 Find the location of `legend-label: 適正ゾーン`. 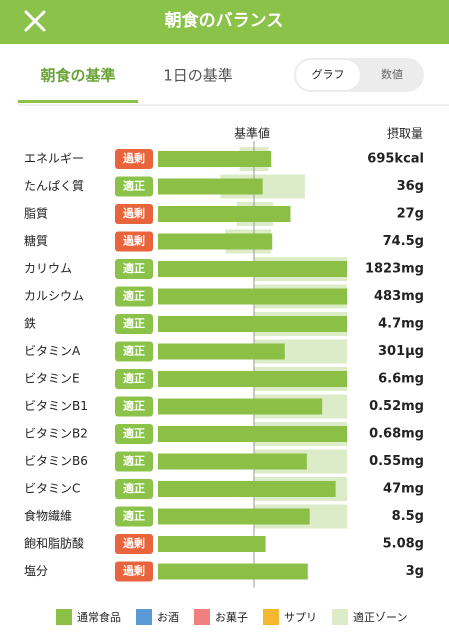

legend-label: 適正ゾーン is located at coordinates (380, 617).